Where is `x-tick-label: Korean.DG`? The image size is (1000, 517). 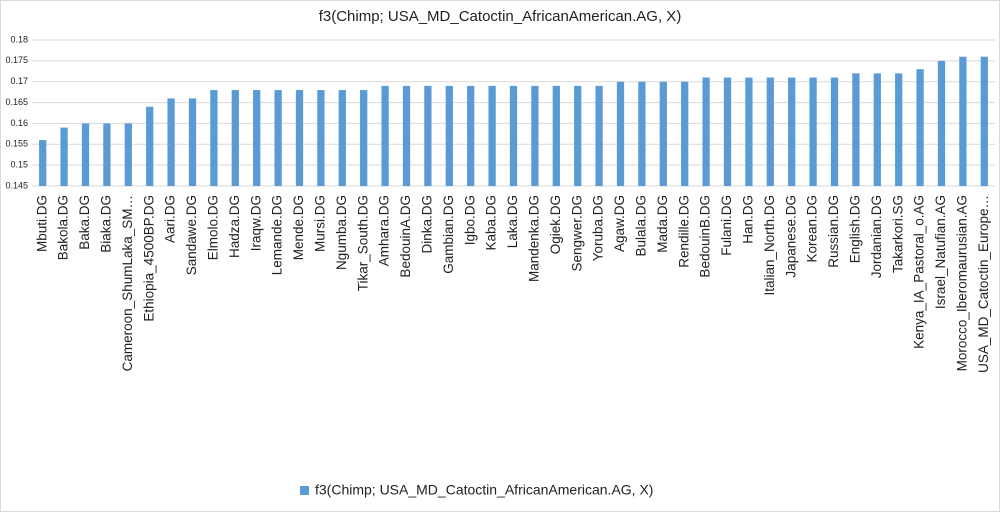 x-tick-label: Korean.DG is located at coordinates (812, 229).